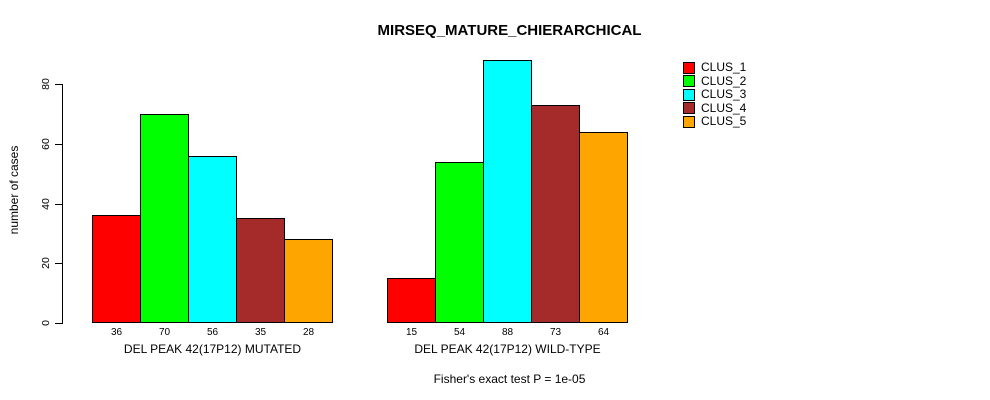 The height and width of the screenshot is (400, 990). Describe the element at coordinates (46, 203) in the screenshot. I see `y-tick-label: 40` at that location.